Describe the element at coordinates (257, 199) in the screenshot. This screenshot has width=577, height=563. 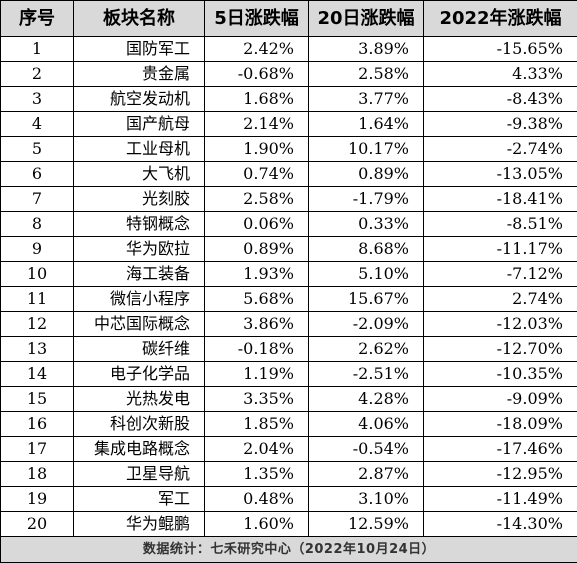
I see `change-5day-cell: 2.58%` at that location.